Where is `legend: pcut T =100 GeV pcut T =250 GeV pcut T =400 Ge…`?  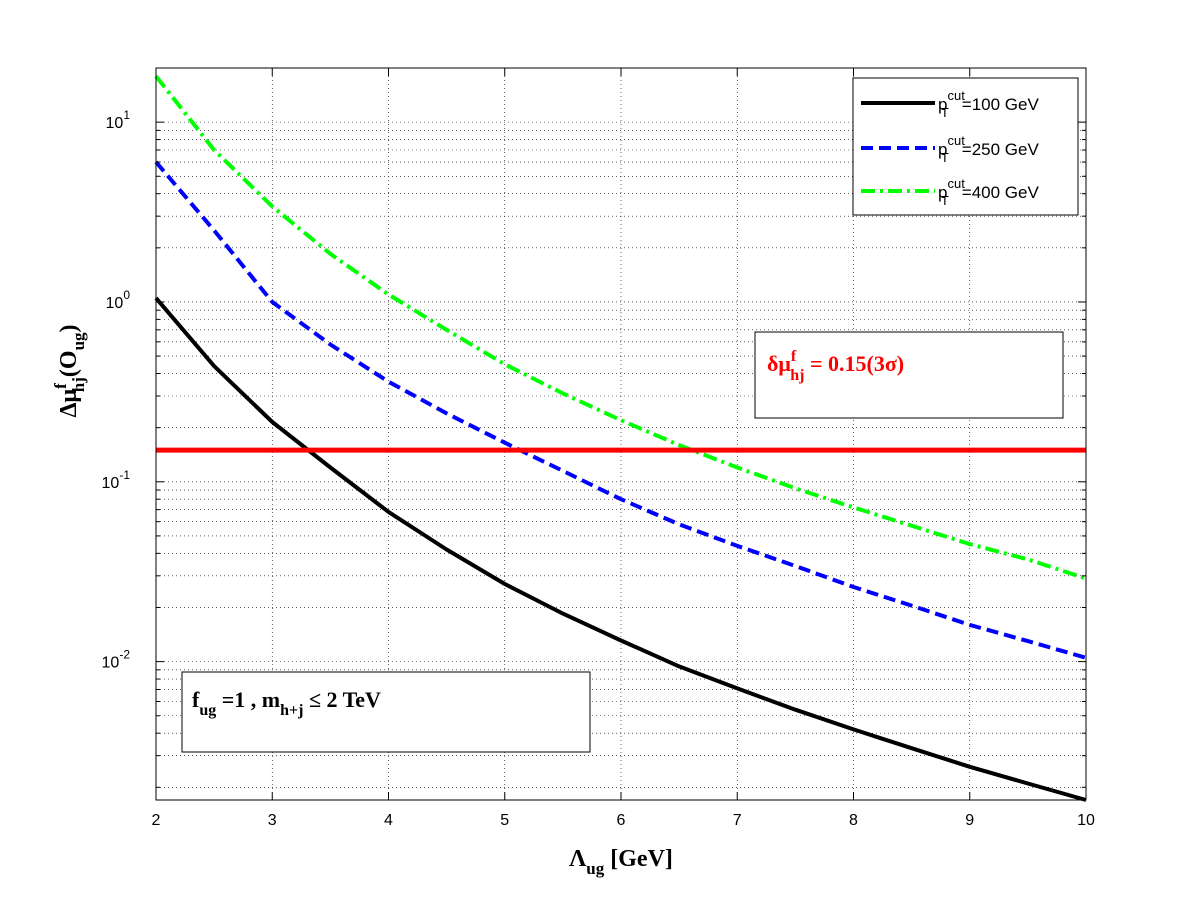
legend: pcut T =100 GeV pcut T =250 GeV pcut T =400 Ge… is located at coordinates (965, 146).